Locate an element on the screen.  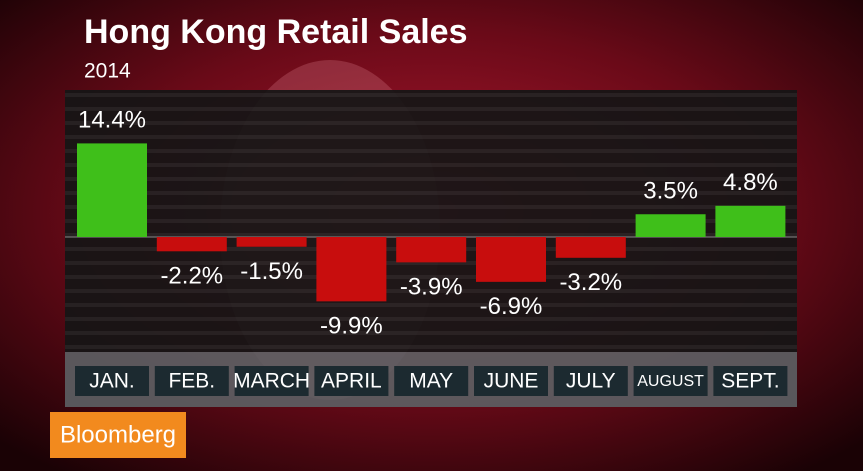
x-tick-label: APRIL is located at coordinates (351, 381).